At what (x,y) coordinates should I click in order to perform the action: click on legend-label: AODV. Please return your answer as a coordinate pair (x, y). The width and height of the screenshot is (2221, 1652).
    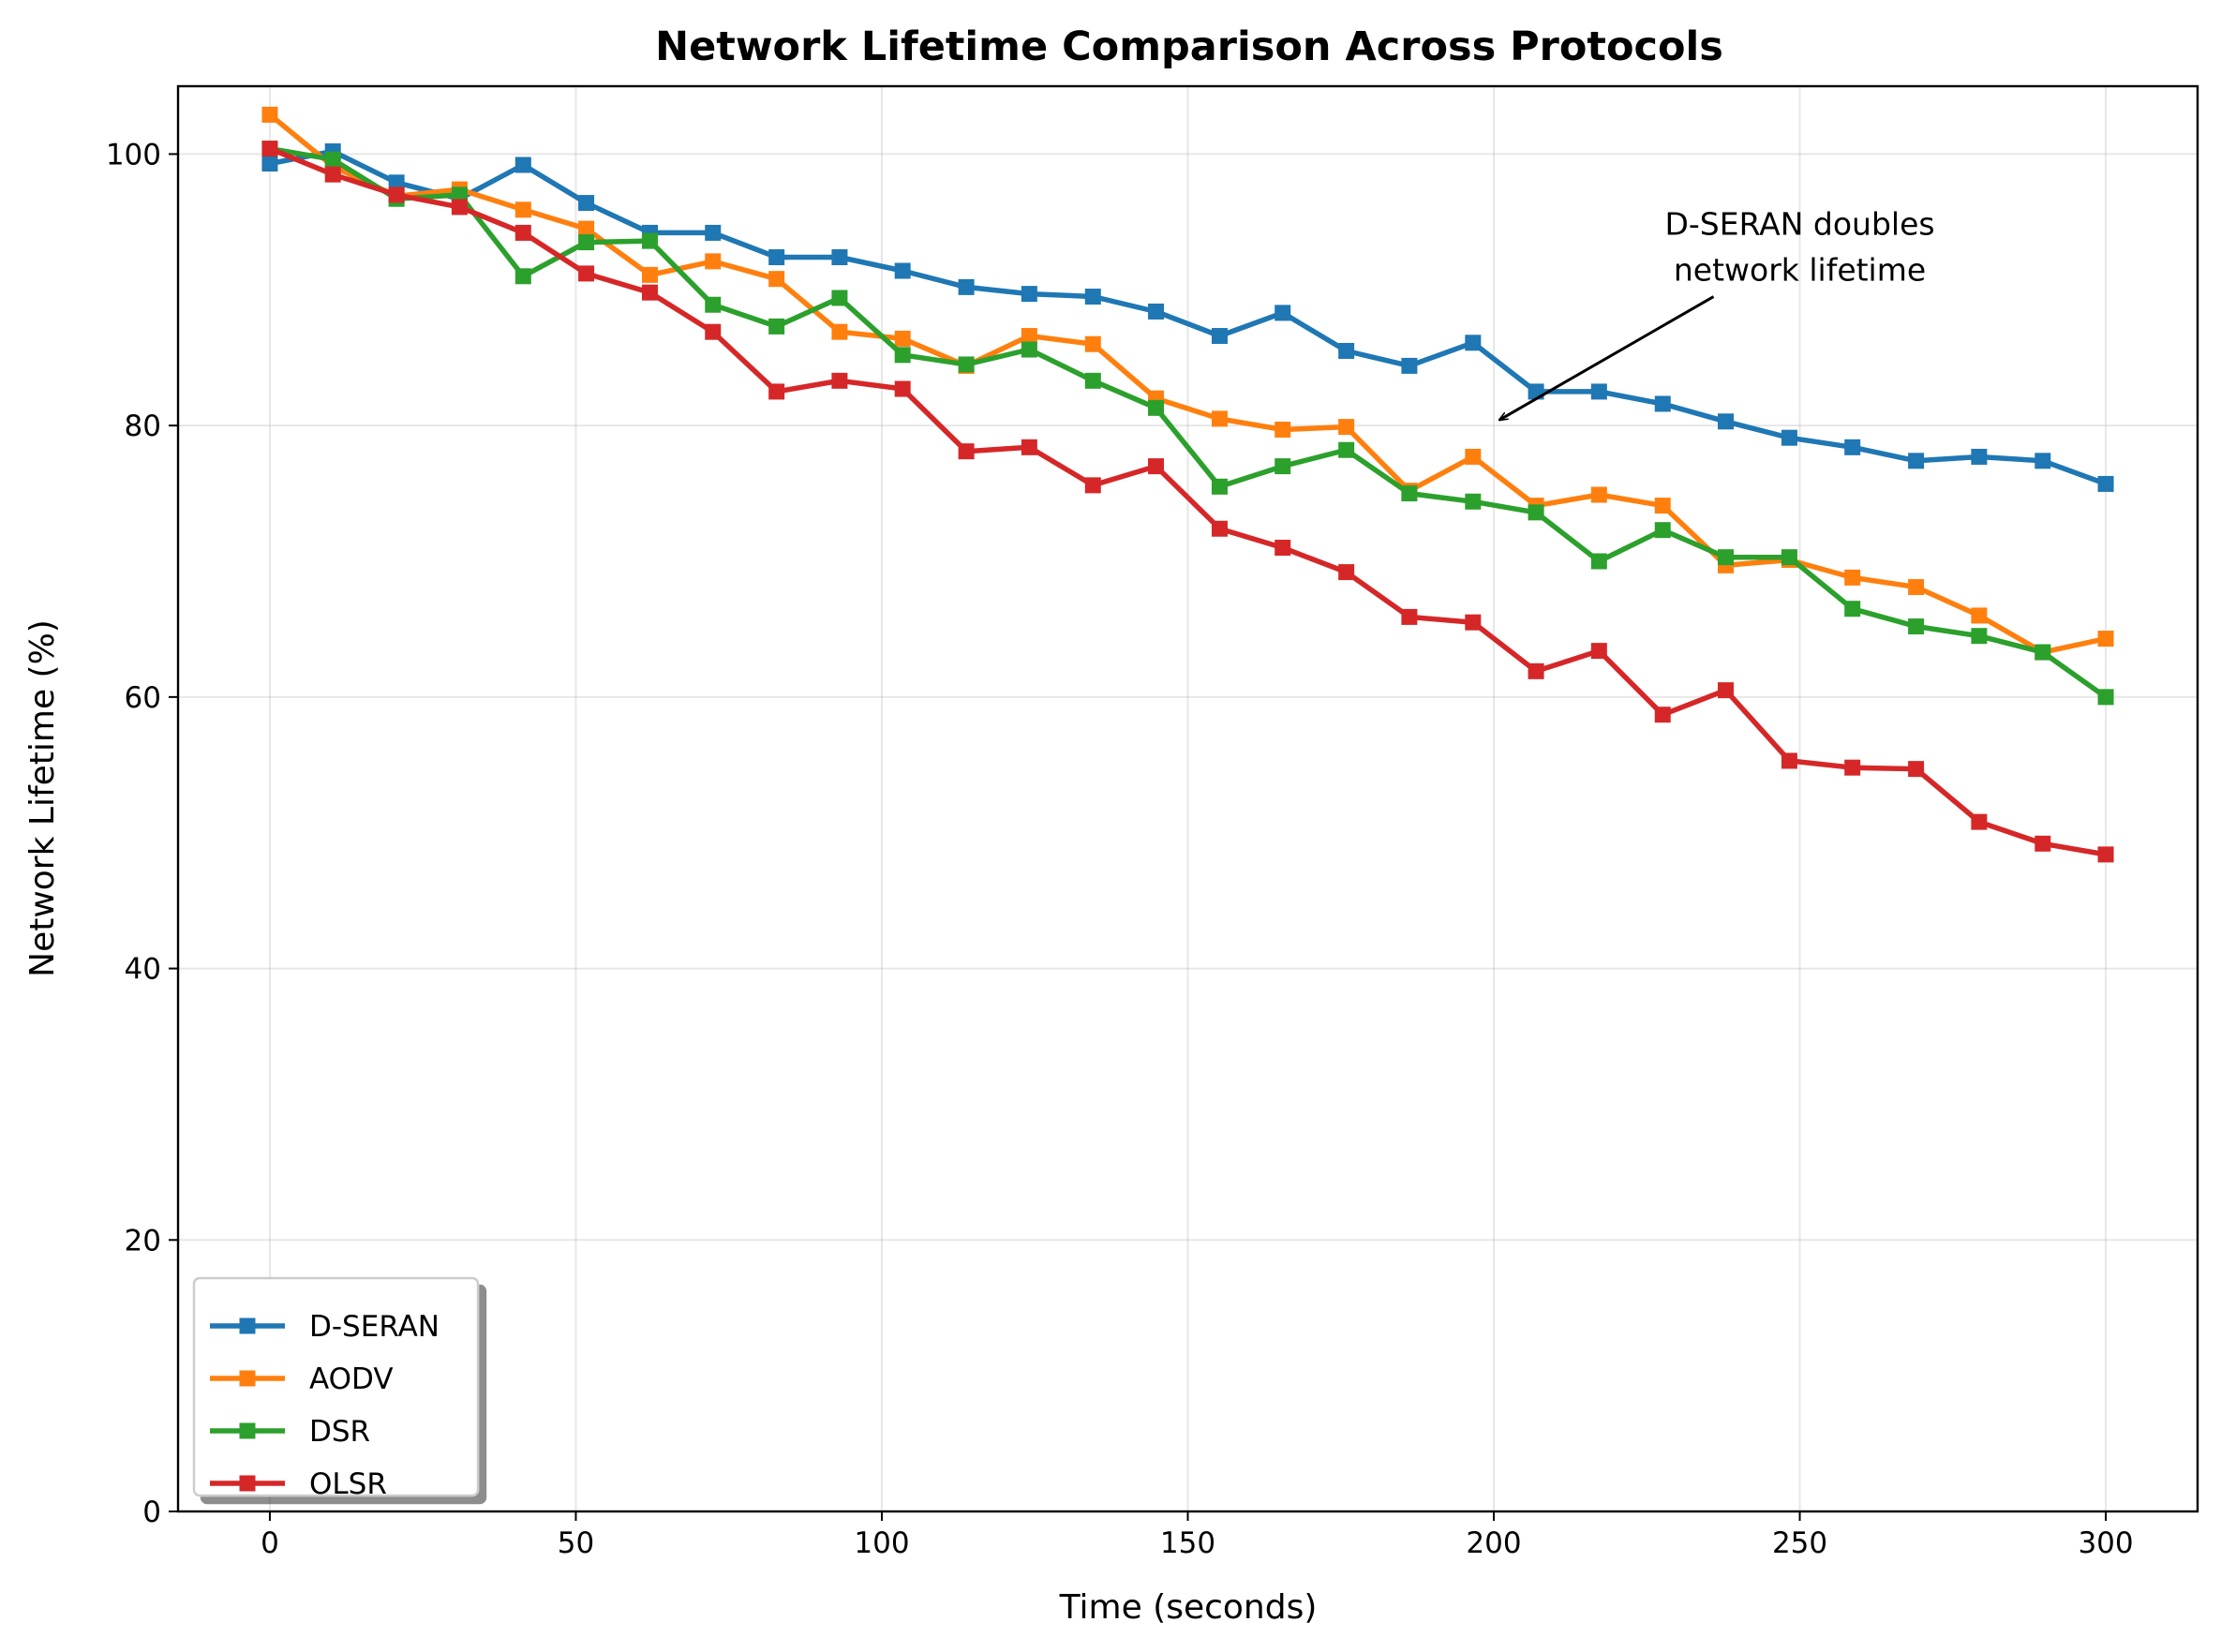
    Looking at the image, I should click on (351, 1379).